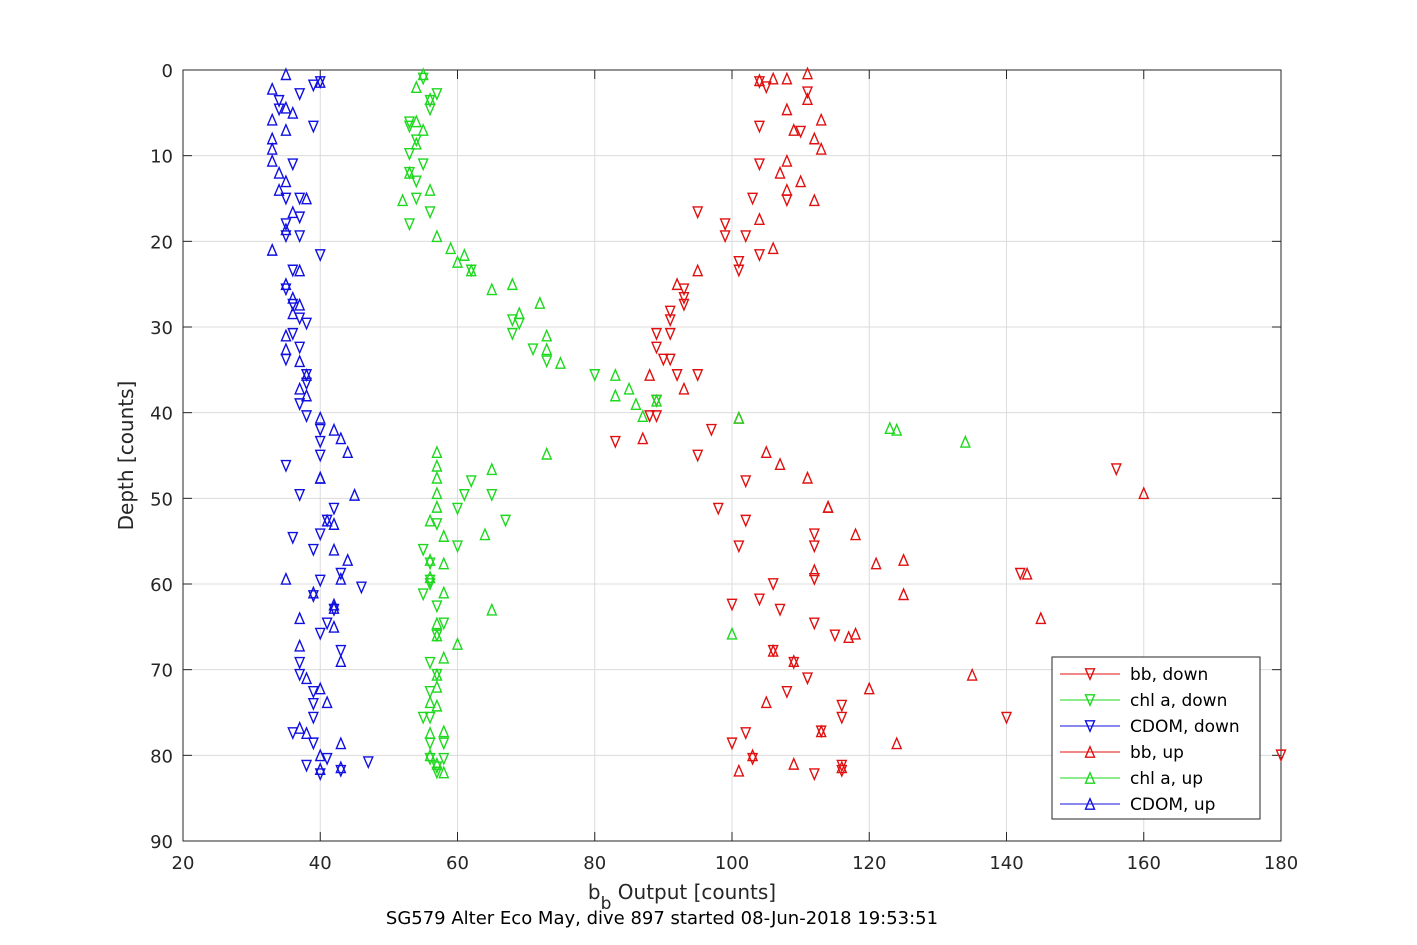 The width and height of the screenshot is (1417, 945). What do you see at coordinates (161, 671) in the screenshot?
I see `y-tick-label: 70` at bounding box center [161, 671].